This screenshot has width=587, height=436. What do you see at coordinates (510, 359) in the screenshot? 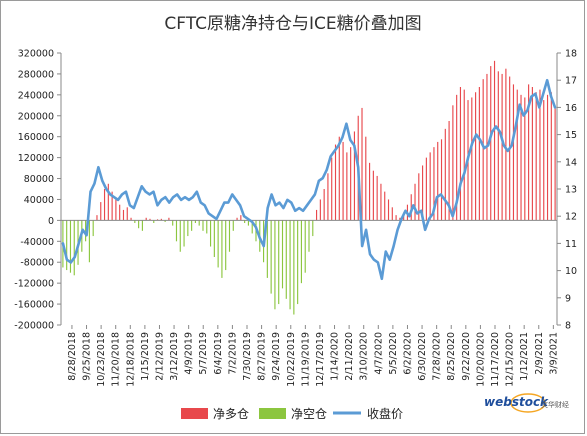
I see `x-axis-tick-label: 12/15/2020` at bounding box center [510, 359].